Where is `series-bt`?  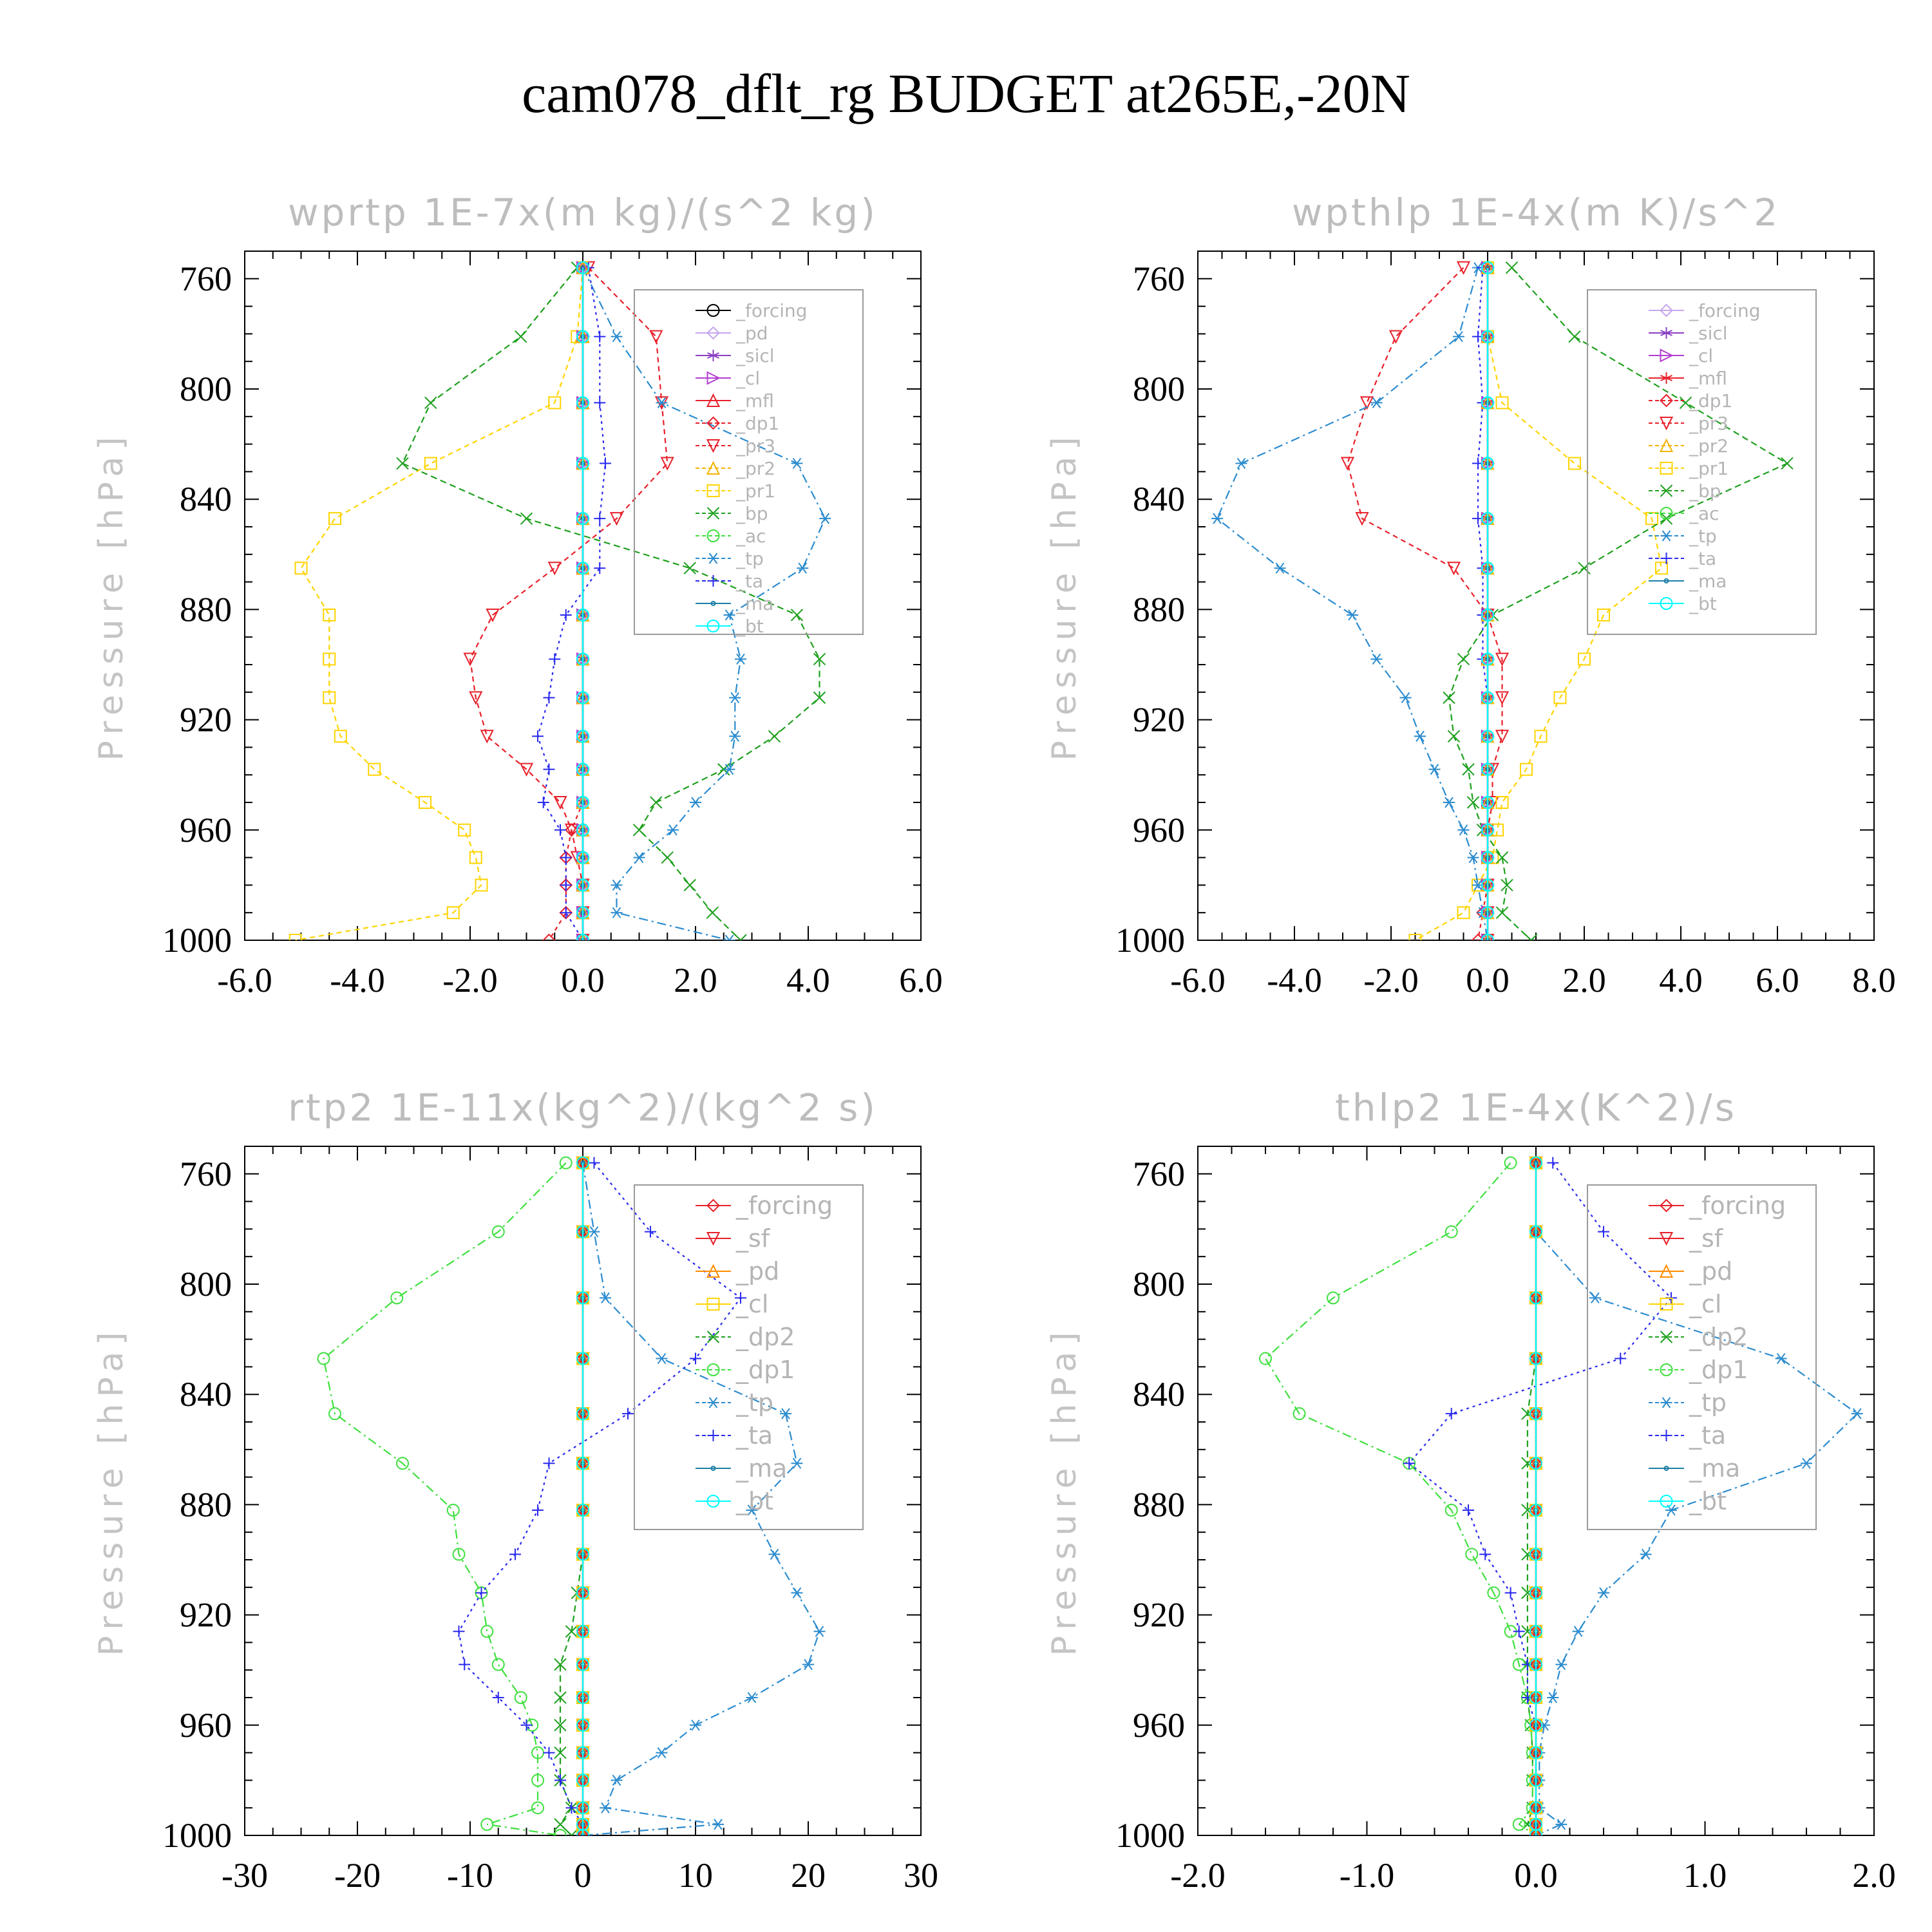
series-bt is located at coordinates (1487, 601).